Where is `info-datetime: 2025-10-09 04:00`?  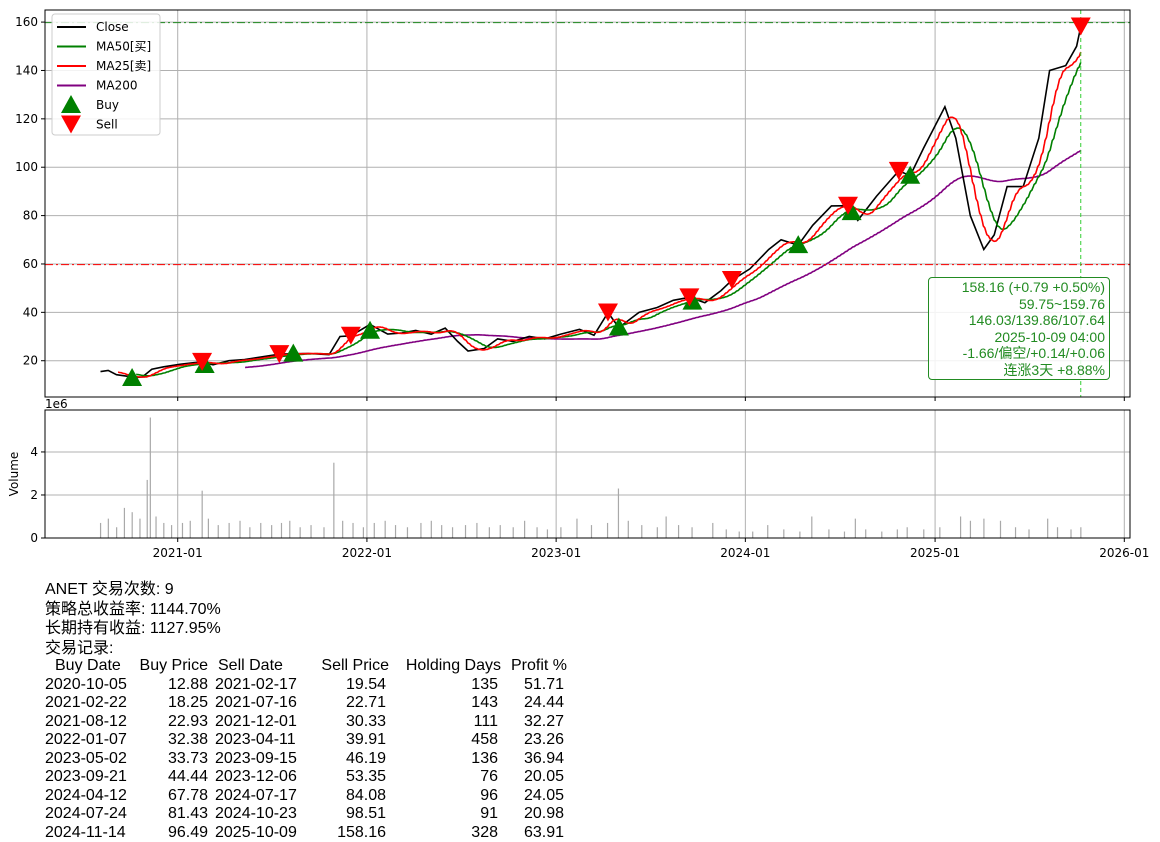 info-datetime: 2025-10-09 04:00 is located at coordinates (1017, 337).